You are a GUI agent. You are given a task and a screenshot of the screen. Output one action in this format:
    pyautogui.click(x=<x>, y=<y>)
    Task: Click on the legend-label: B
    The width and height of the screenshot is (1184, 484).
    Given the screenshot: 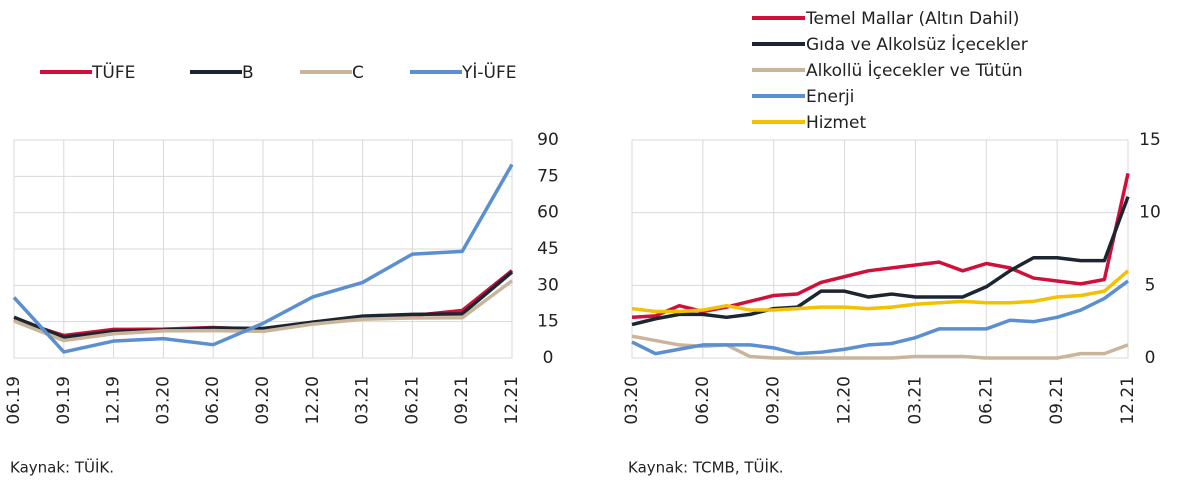 What is the action you would take?
    pyautogui.click(x=248, y=73)
    